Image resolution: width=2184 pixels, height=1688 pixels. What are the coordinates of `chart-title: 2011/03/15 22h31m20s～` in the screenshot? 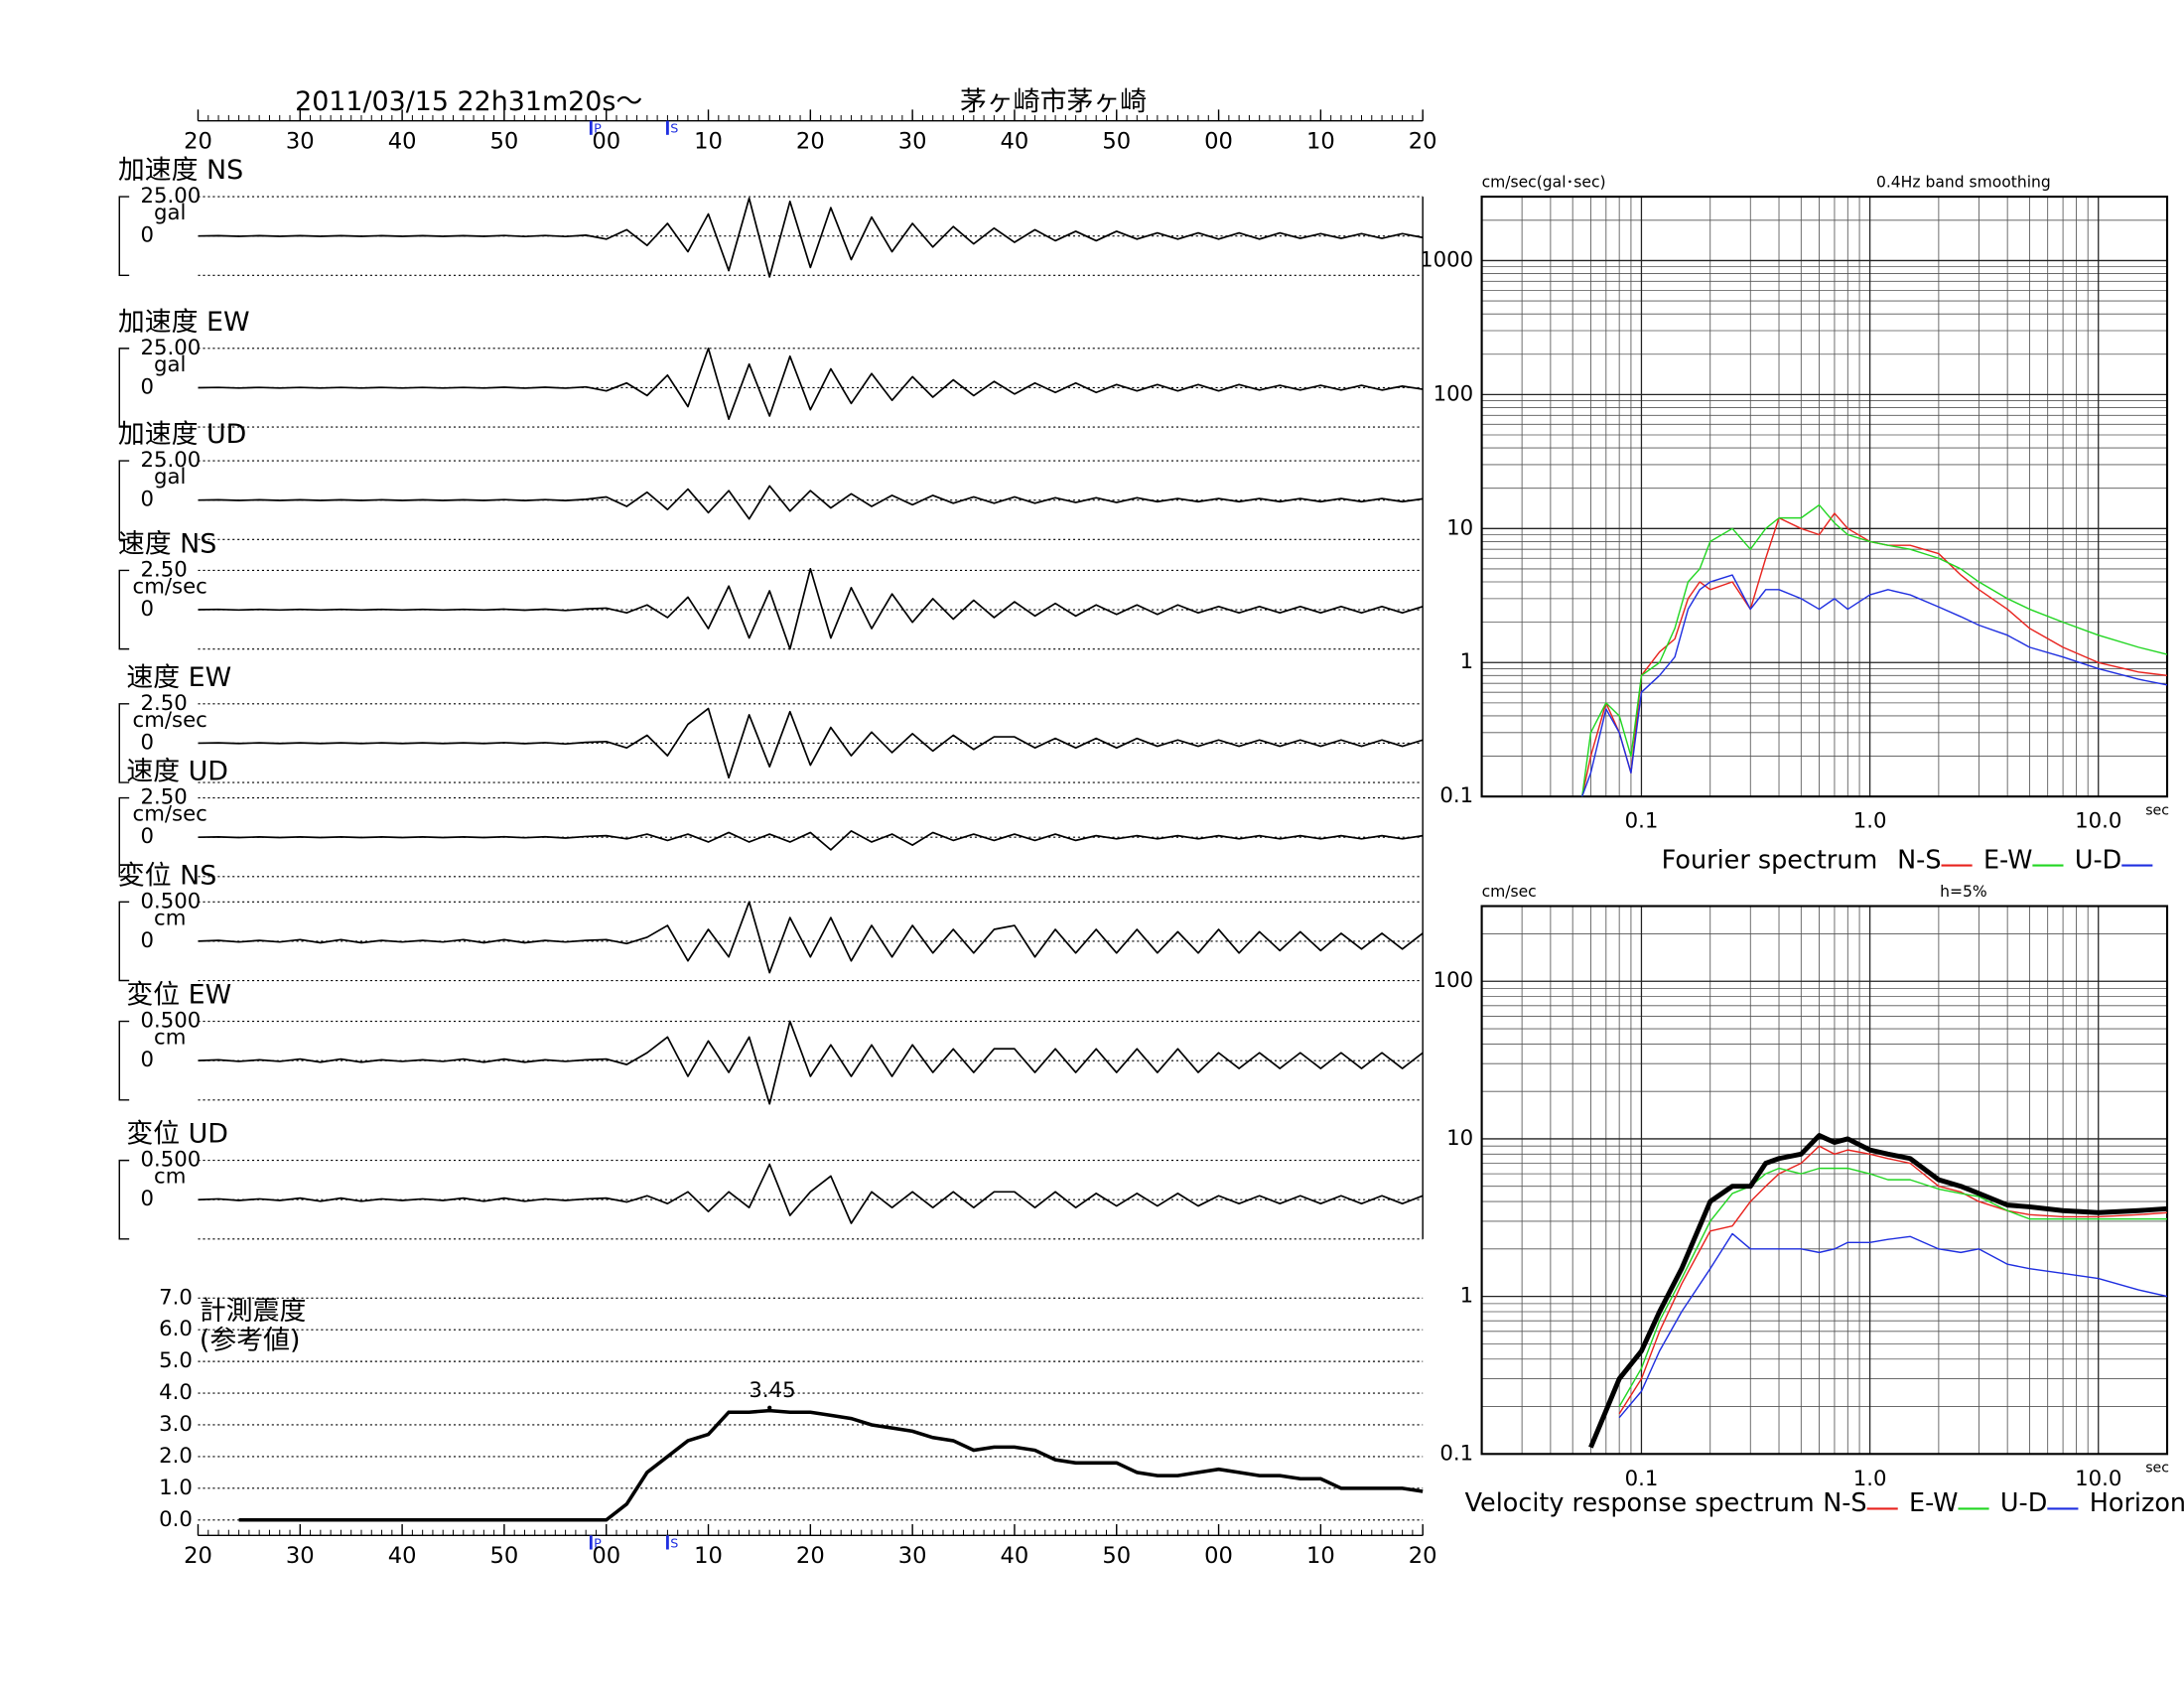 It's located at (468, 101).